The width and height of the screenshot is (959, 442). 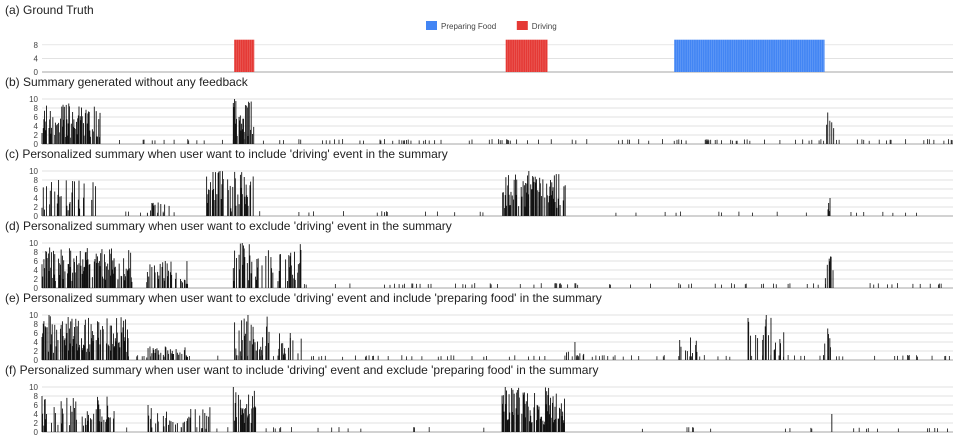 What do you see at coordinates (49, 10) in the screenshot?
I see `panel-title: (a) Ground Truth` at bounding box center [49, 10].